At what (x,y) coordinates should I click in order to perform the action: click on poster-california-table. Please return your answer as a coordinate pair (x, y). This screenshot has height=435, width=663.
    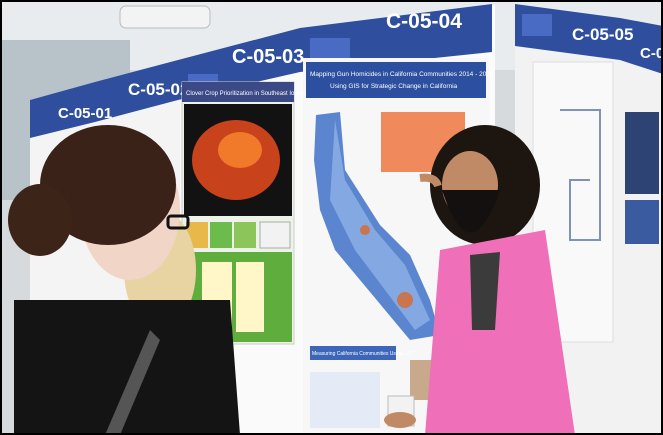
    Looking at the image, I should click on (345, 400).